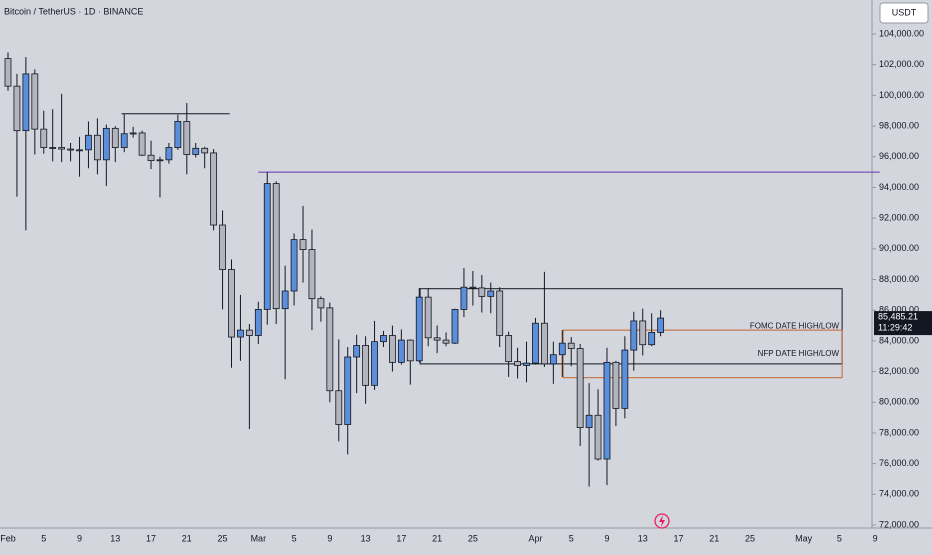  I want to click on x-tick-label: 13, so click(643, 538).